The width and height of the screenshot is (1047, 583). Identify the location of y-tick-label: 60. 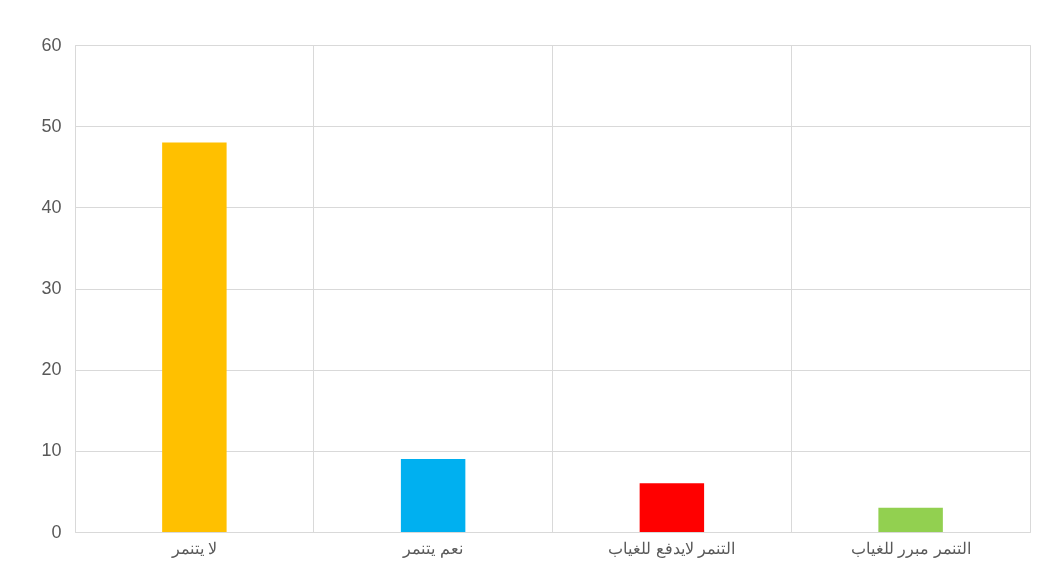
(51, 44).